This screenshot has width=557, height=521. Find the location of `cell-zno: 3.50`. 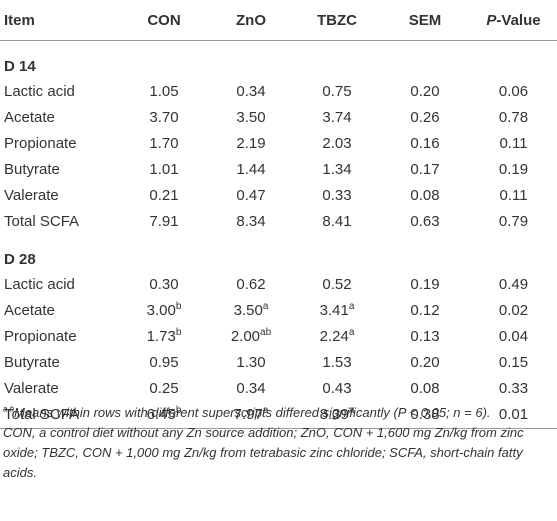

cell-zno: 3.50 is located at coordinates (251, 117).